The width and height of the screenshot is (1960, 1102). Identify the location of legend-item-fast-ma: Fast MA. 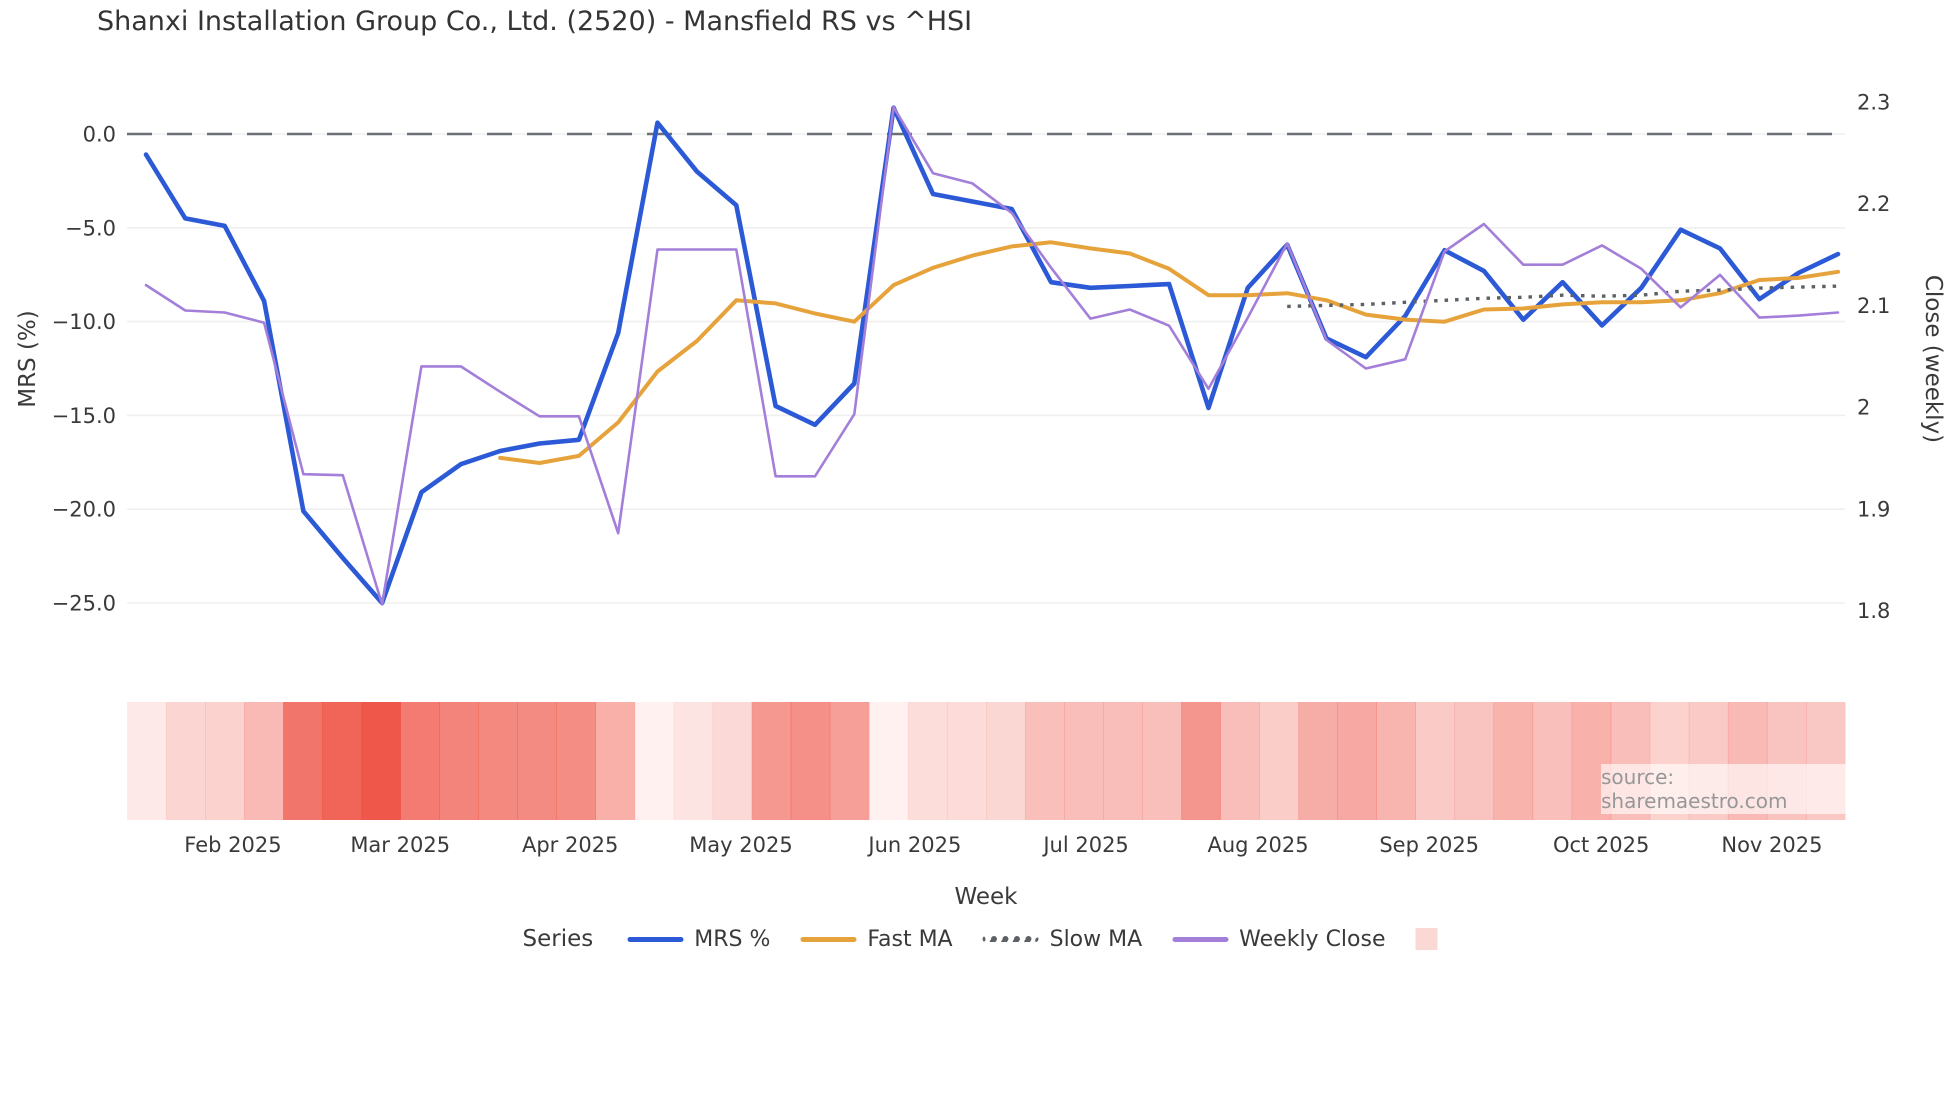
(876, 939).